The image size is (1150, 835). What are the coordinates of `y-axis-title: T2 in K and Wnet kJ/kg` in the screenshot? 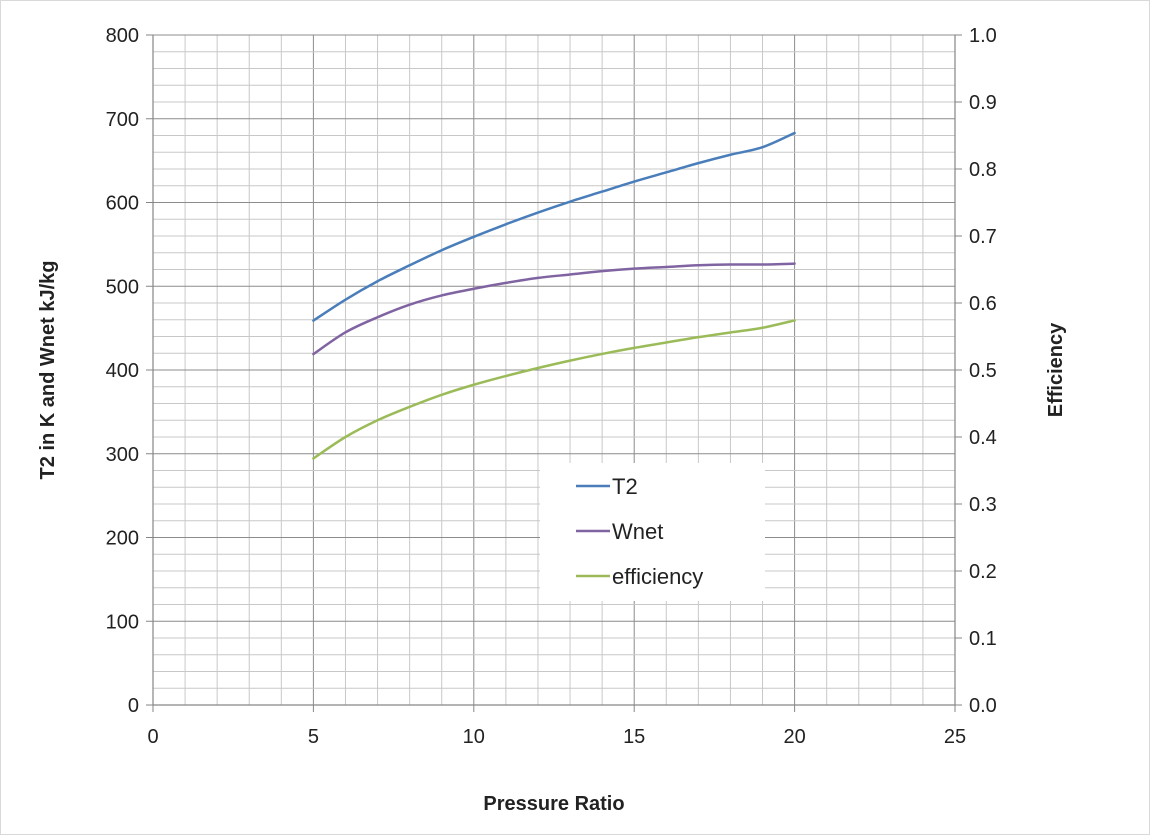 It's located at (48, 370).